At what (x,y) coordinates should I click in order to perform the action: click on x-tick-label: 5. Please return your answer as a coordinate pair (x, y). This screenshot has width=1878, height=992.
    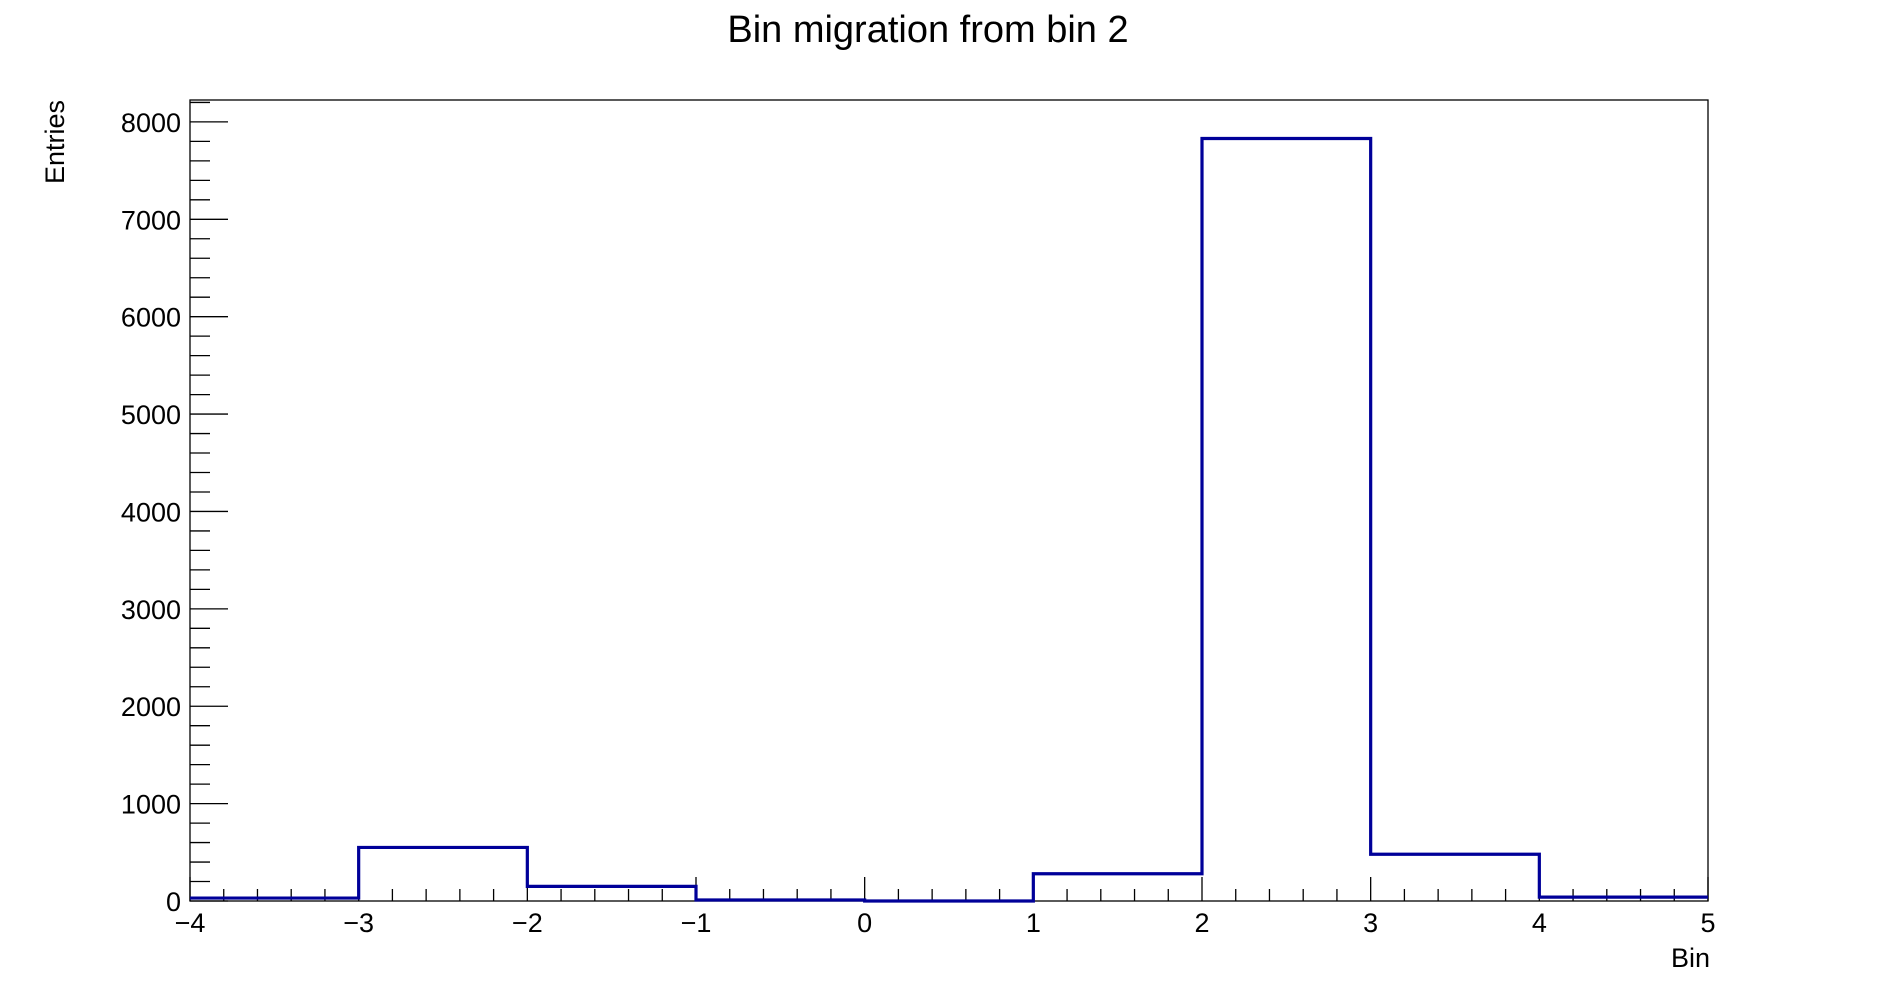
    Looking at the image, I should click on (1707, 923).